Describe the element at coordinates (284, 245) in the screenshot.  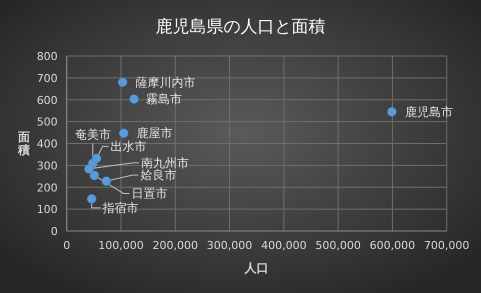
I see `x-tick-label: 400,000` at that location.